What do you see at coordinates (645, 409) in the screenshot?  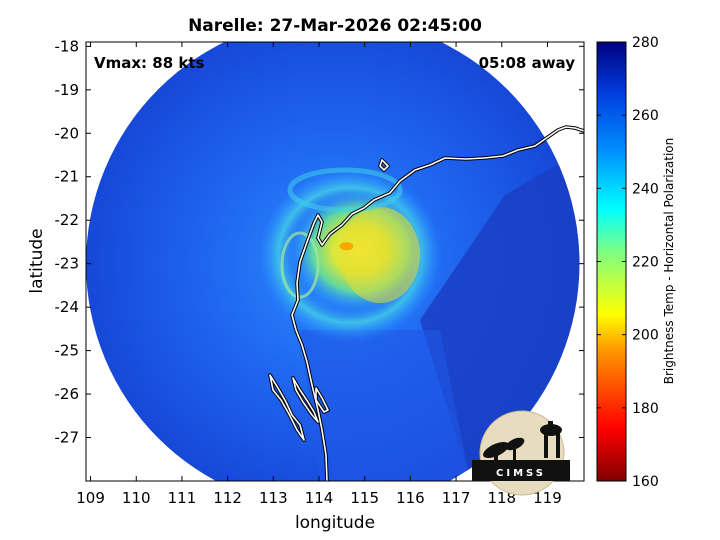 I see `colorbar-tick-label: 180` at bounding box center [645, 409].